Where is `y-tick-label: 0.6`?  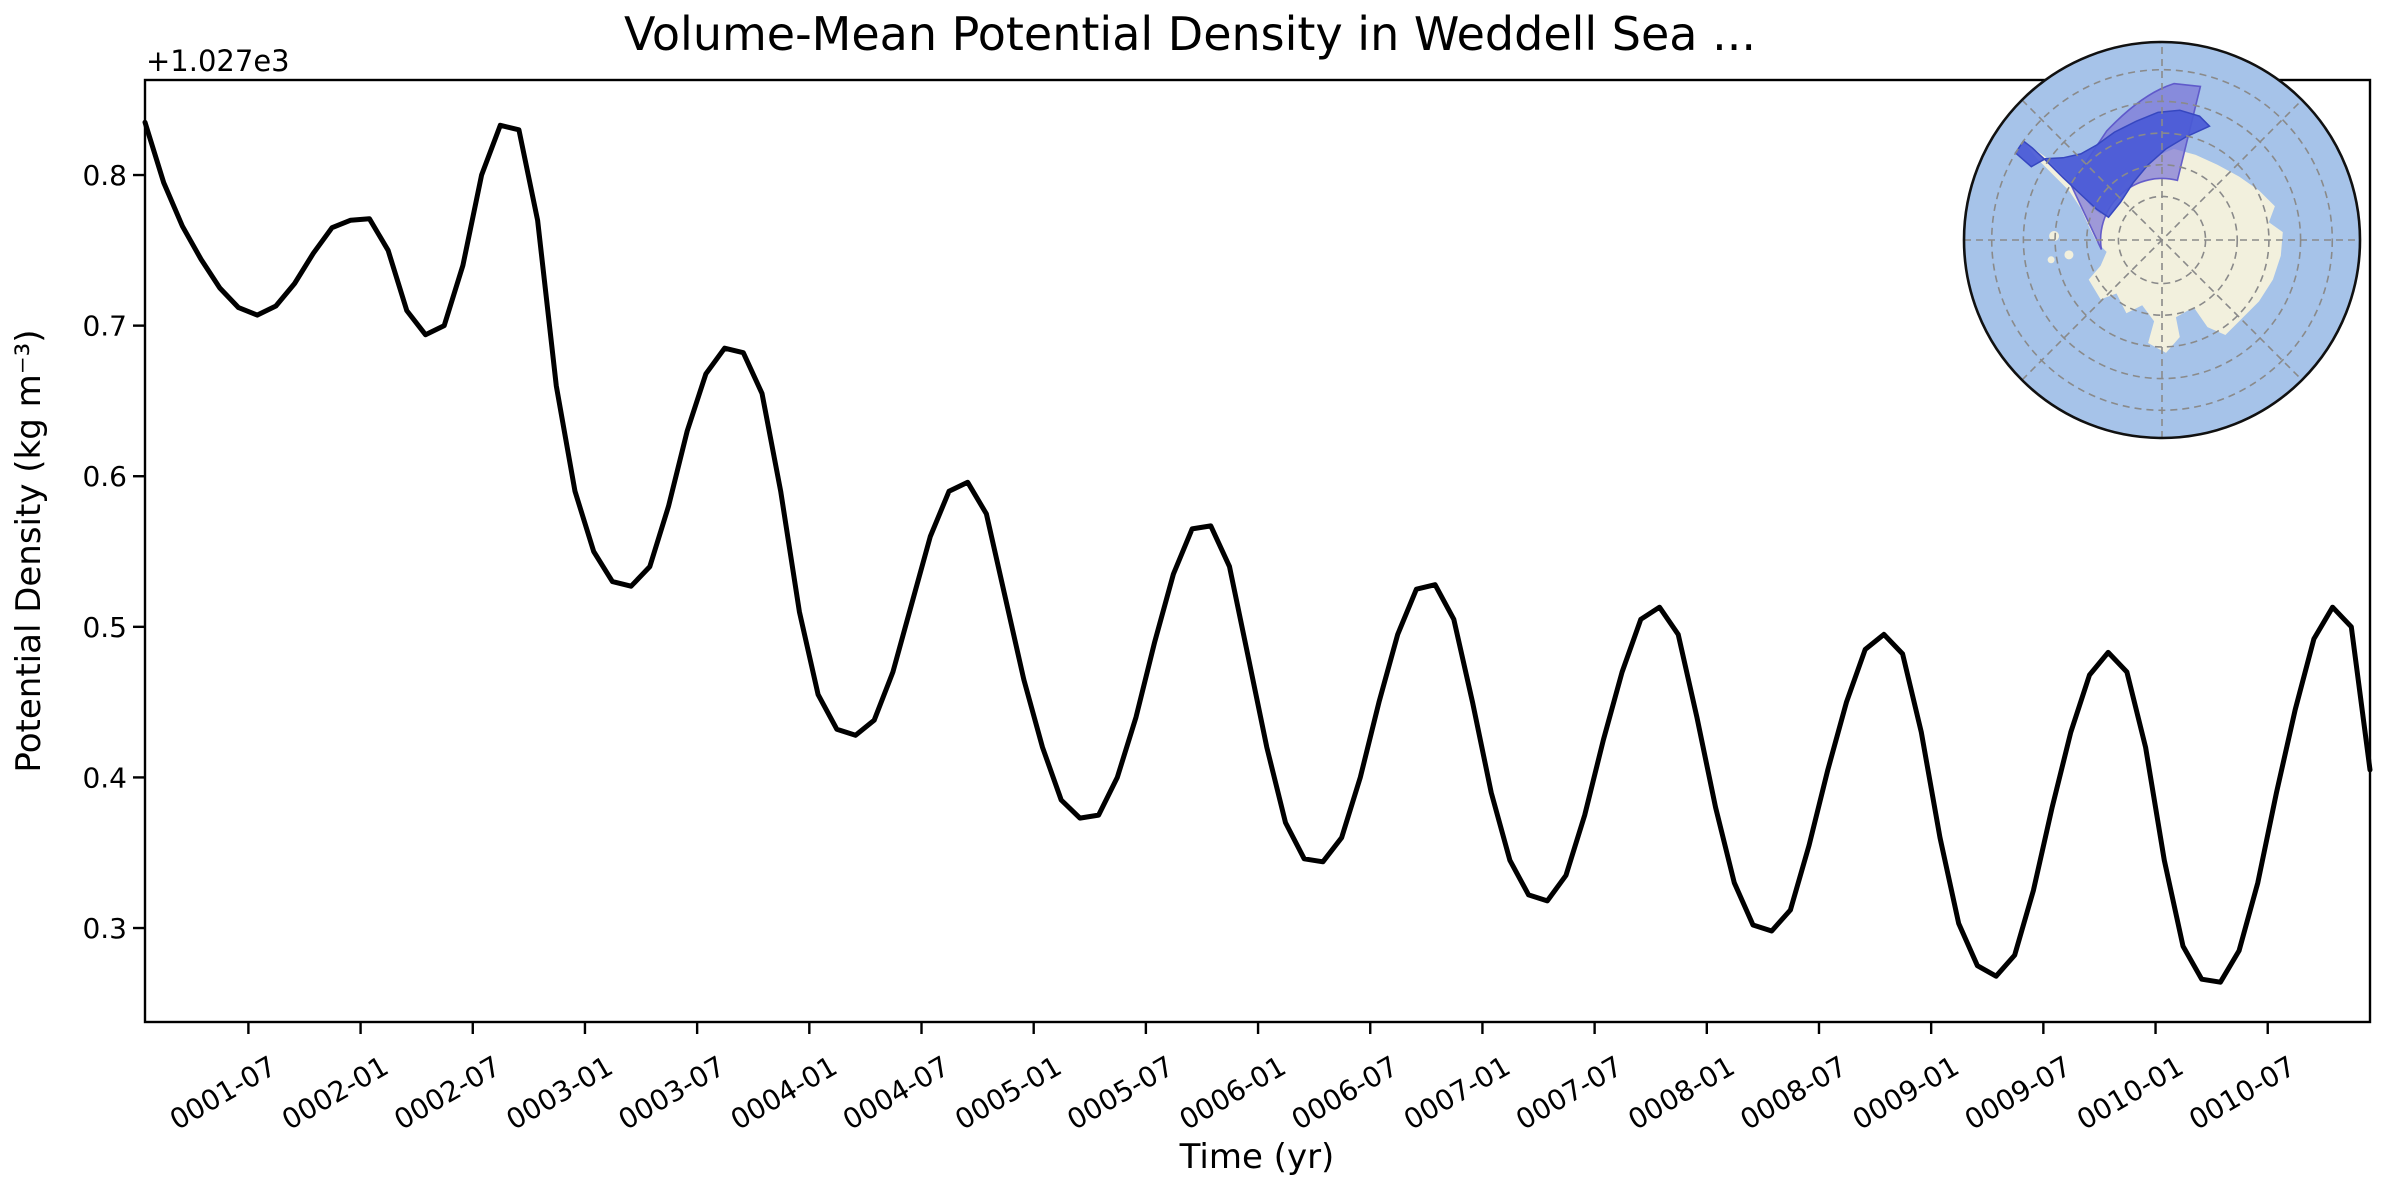 y-tick-label: 0.6 is located at coordinates (104, 476).